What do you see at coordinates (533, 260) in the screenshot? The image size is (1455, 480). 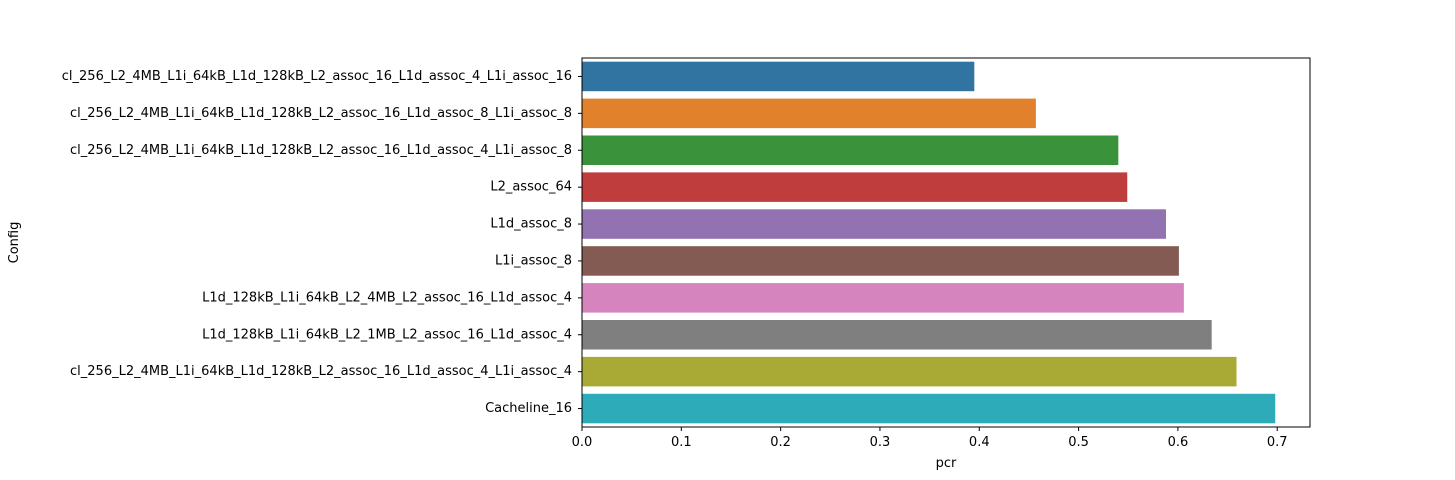 I see `y-tick-label: L1i_assoc_8` at bounding box center [533, 260].